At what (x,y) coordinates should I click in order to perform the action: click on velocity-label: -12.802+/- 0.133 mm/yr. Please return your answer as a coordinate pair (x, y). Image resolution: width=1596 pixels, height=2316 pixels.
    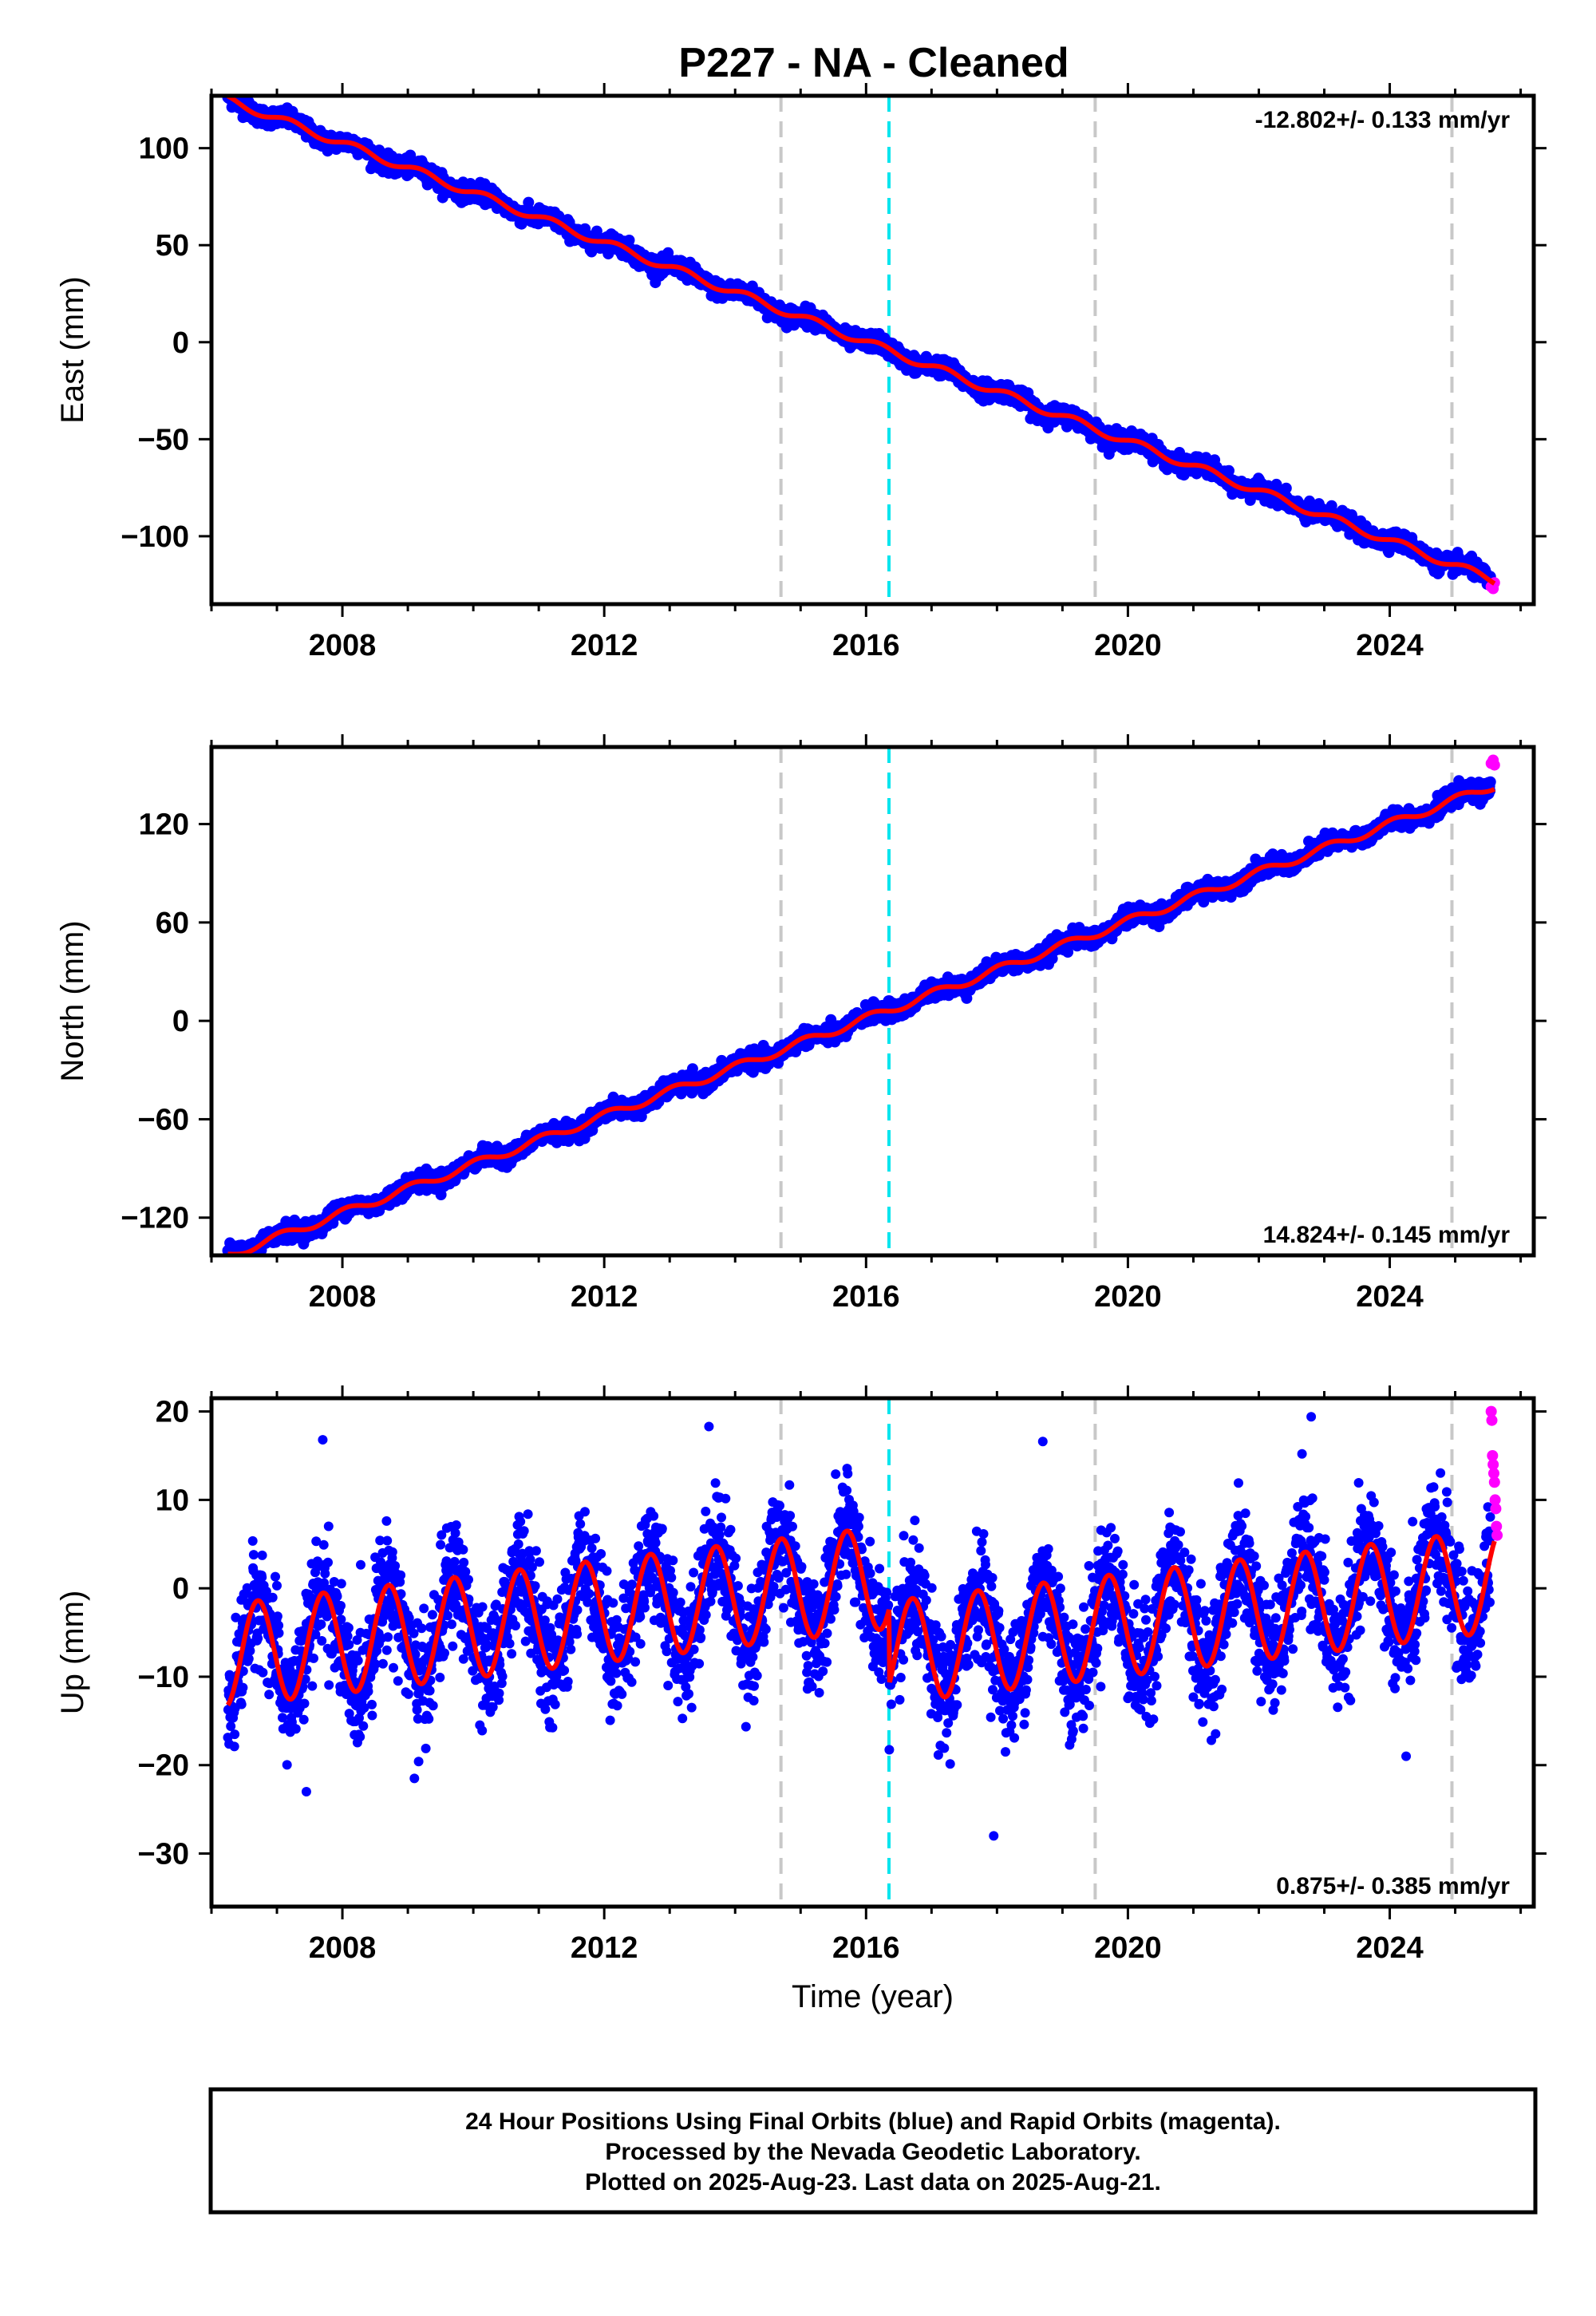
    Looking at the image, I should click on (1383, 120).